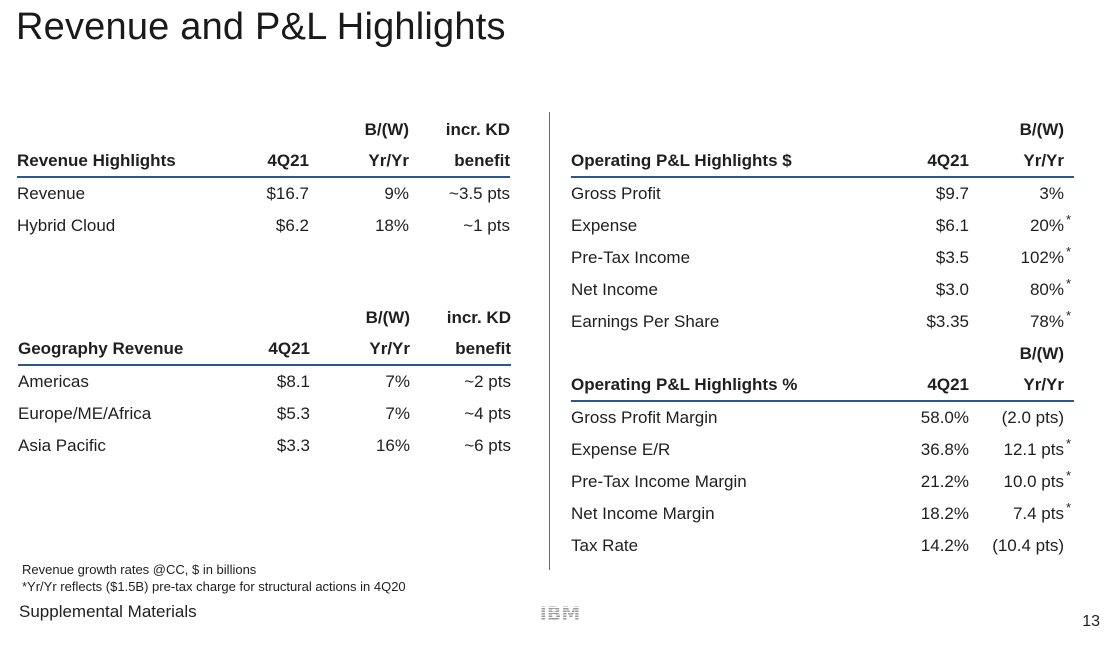  Describe the element at coordinates (604, 225) in the screenshot. I see `row-label: Expense` at that location.